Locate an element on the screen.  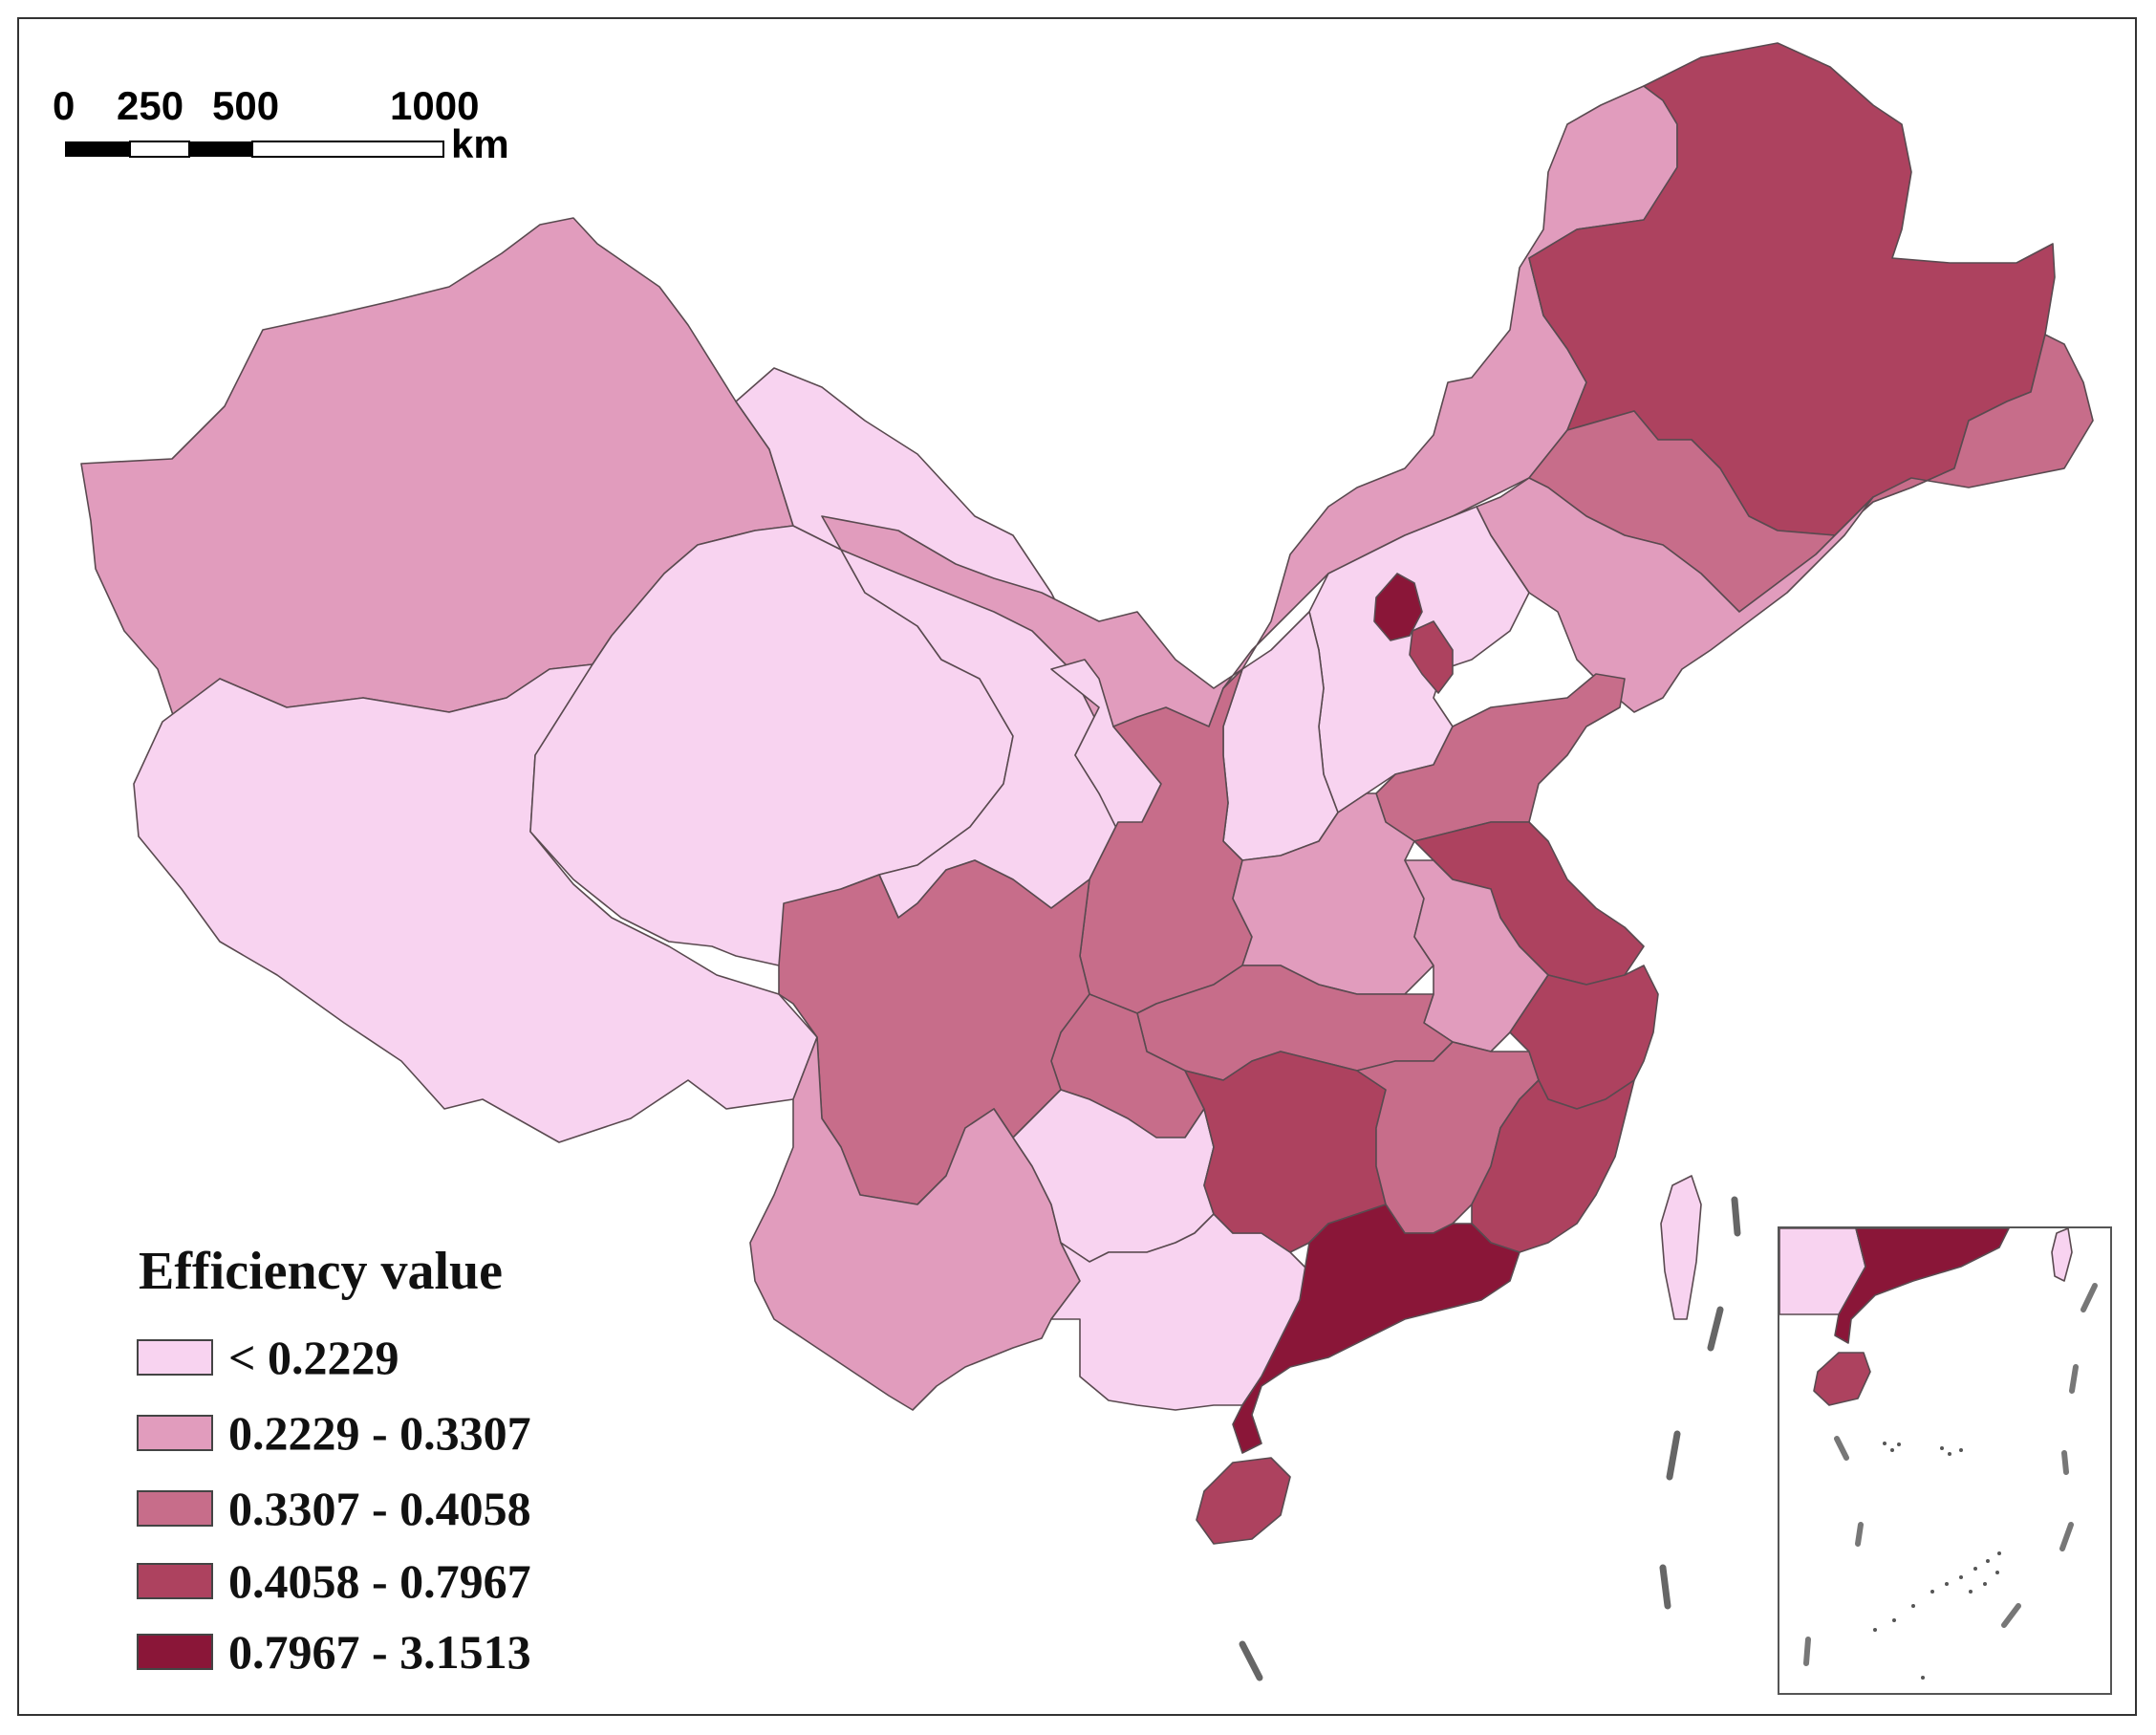
south-china-sea-inset is located at coordinates (1945, 1460).